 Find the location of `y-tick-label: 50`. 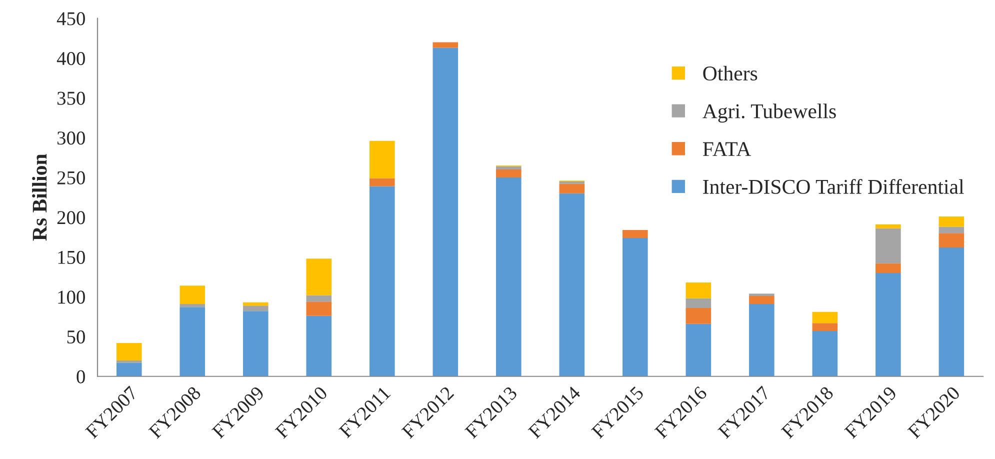

y-tick-label: 50 is located at coordinates (76, 337).